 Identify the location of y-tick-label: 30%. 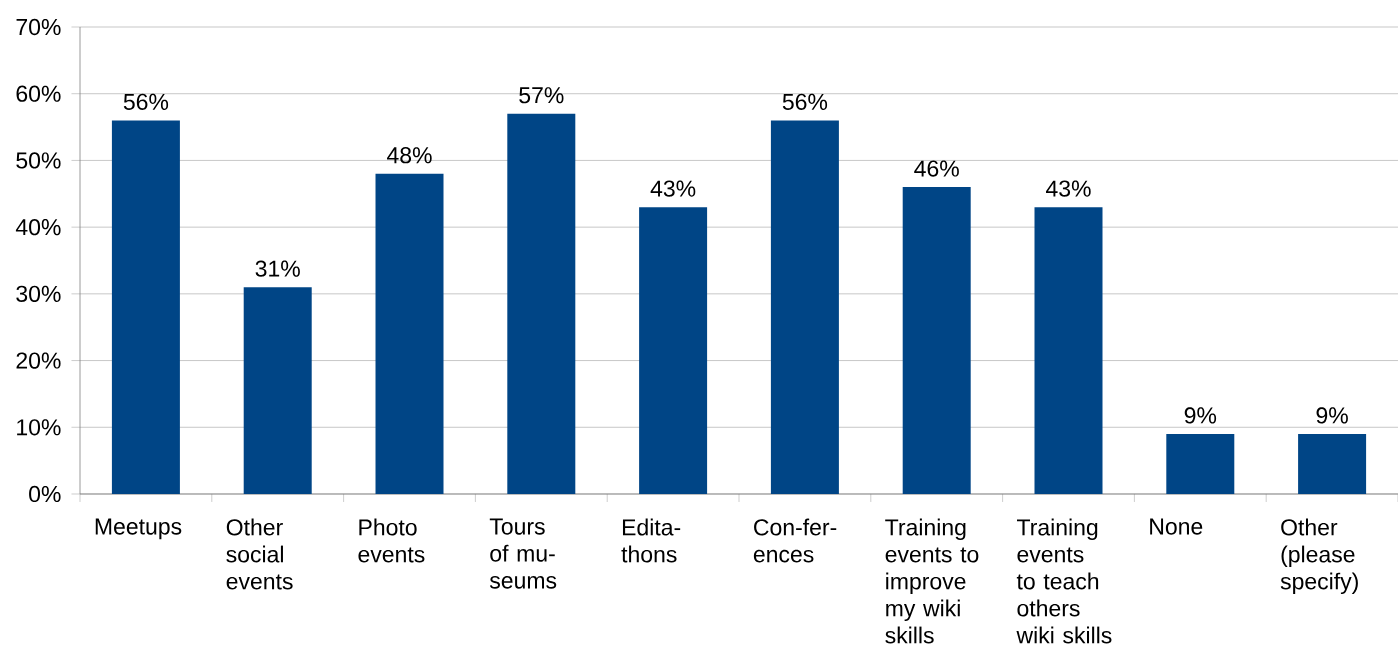
(38, 293).